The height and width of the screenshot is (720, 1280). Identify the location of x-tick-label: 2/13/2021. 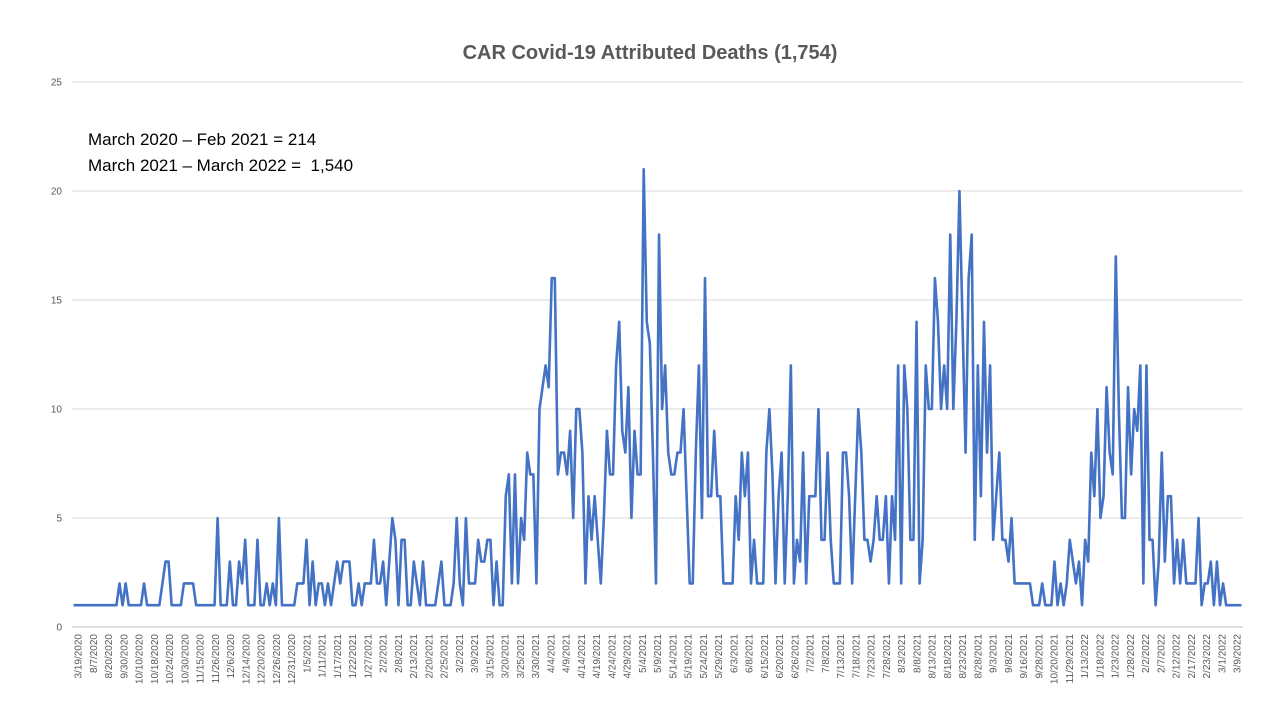
(414, 656).